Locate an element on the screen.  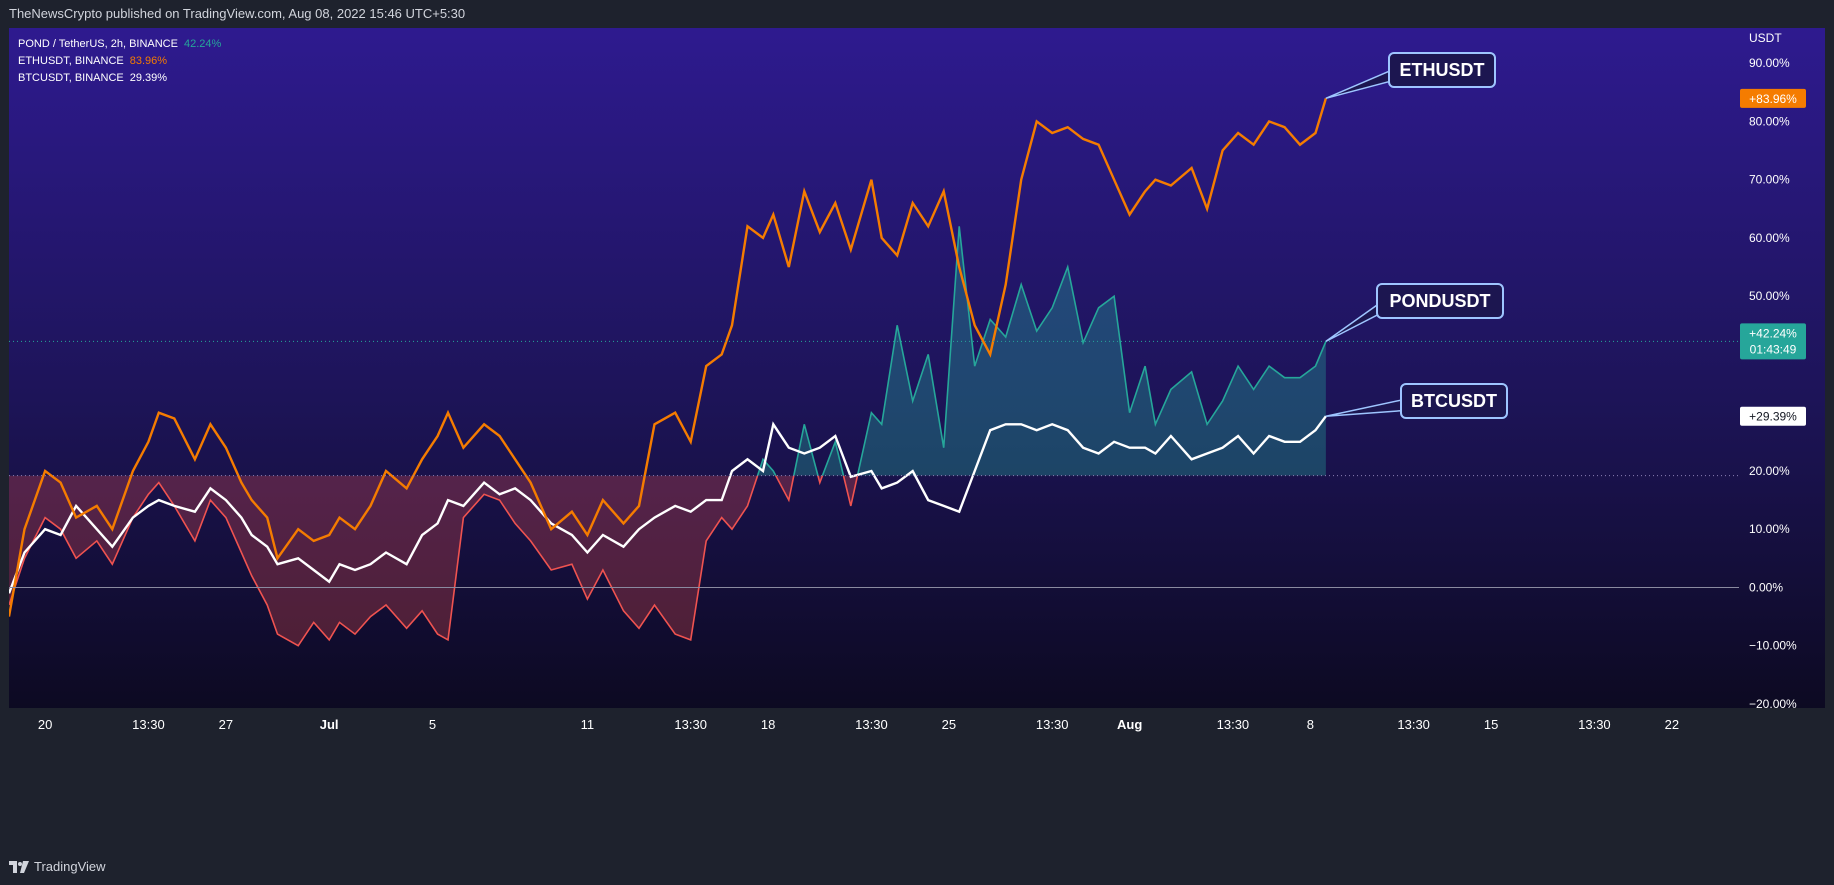
callout-btcusdt: BTCUSDT is located at coordinates (1416, 401).